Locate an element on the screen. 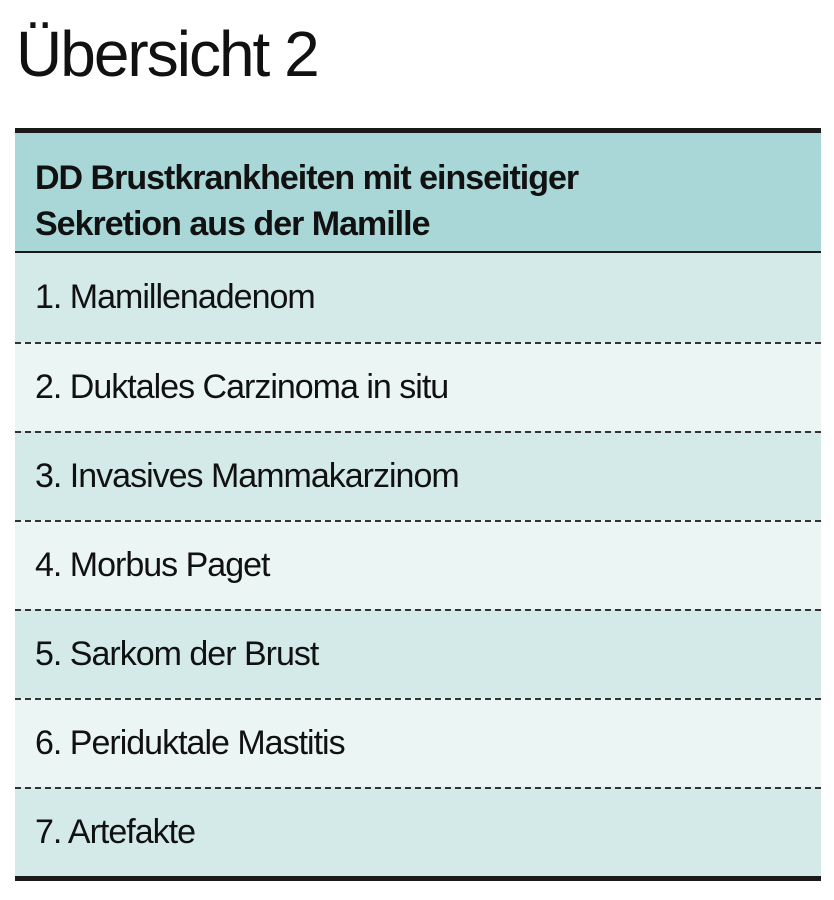  table-row-text: 5. Sarkom der Brust is located at coordinates (177, 654).